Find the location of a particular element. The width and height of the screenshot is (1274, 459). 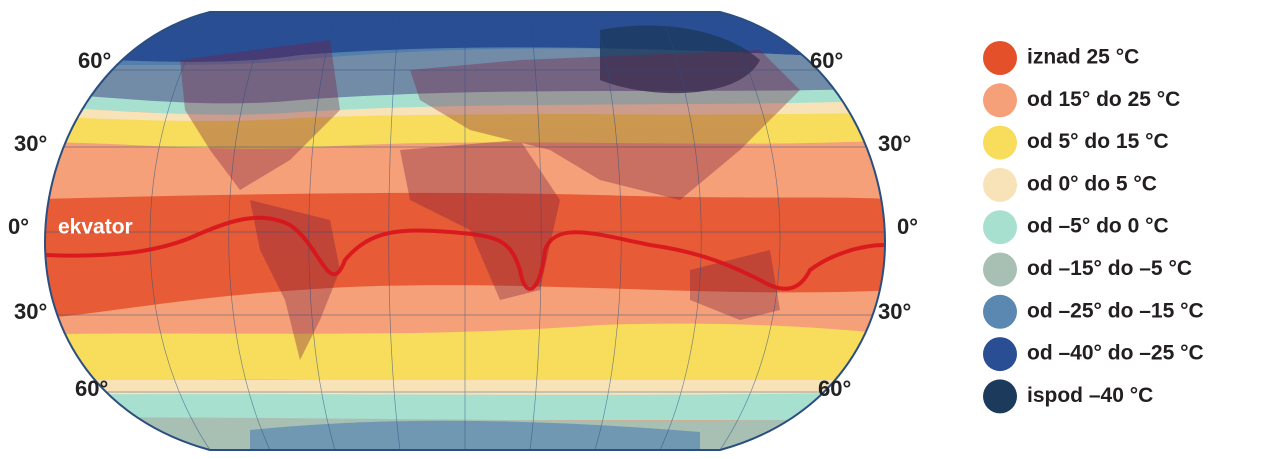

legend-label: od 0° do 5 °C is located at coordinates (1092, 183).